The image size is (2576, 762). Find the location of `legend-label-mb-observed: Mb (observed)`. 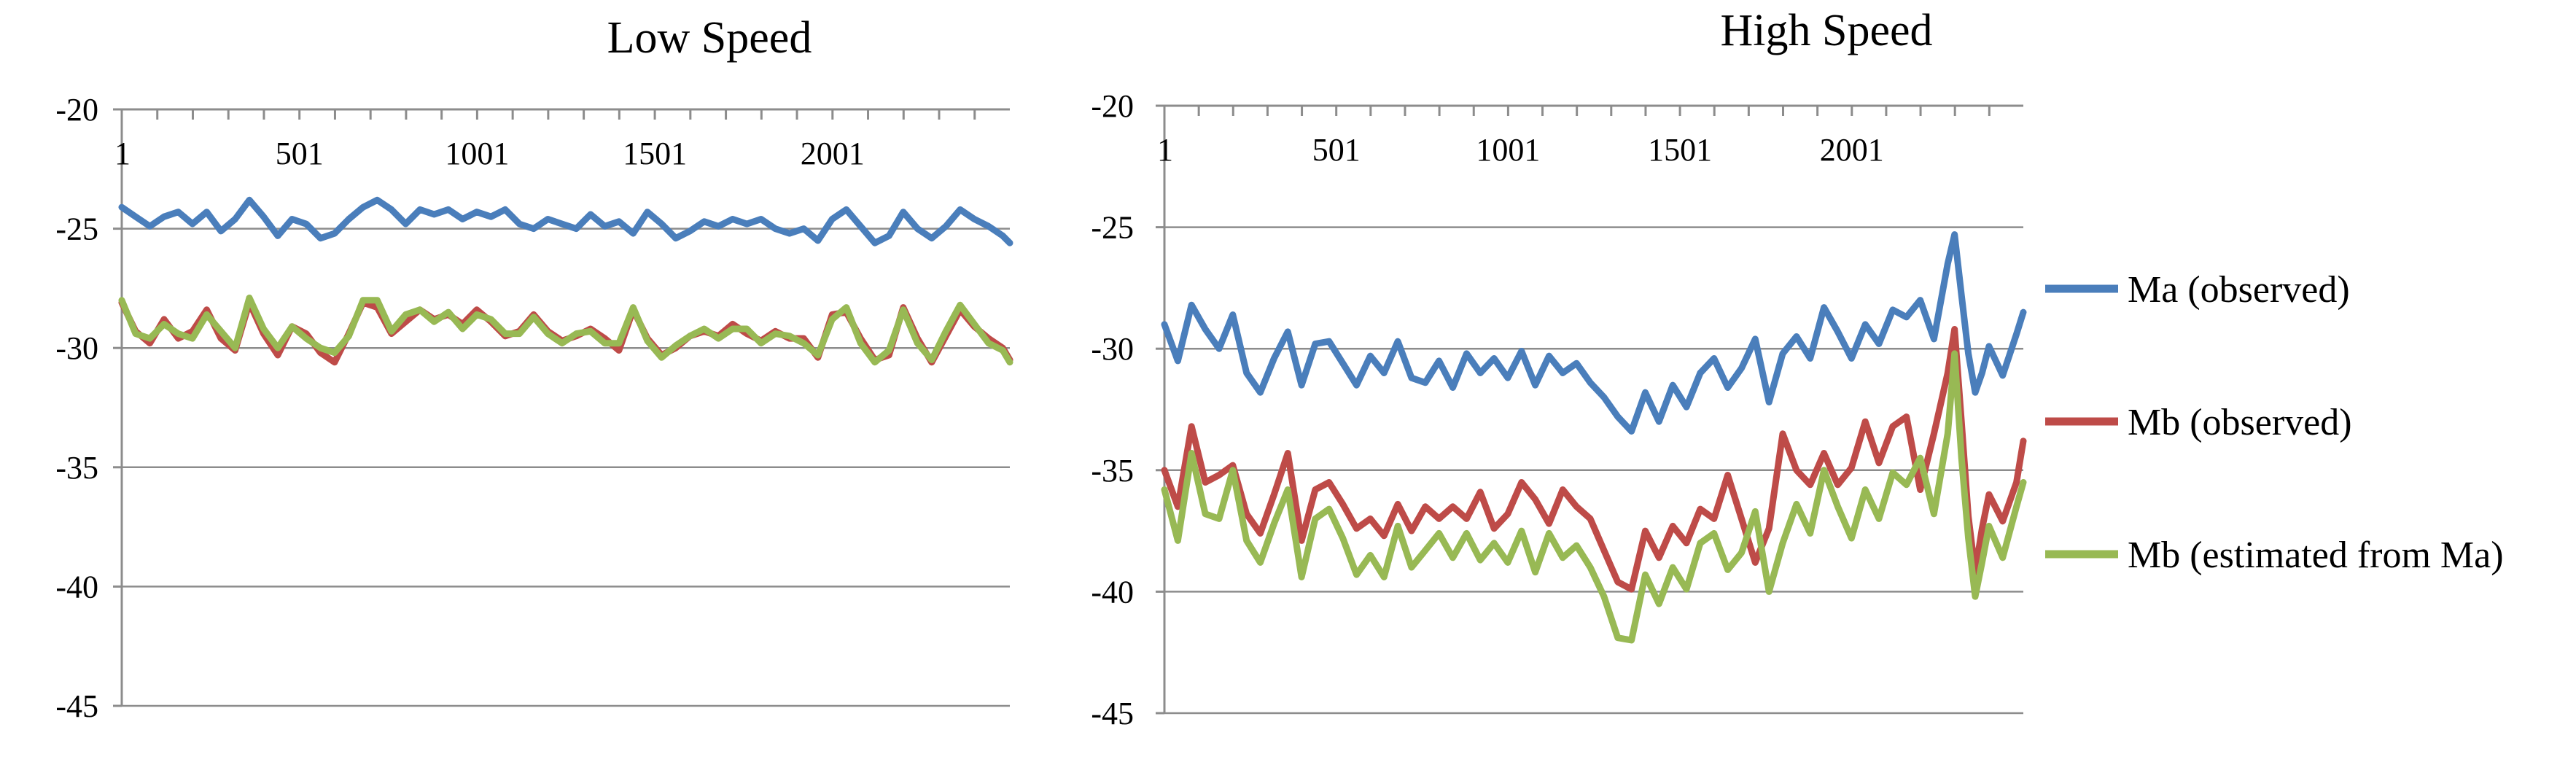

legend-label-mb-observed: Mb (observed) is located at coordinates (2240, 422).